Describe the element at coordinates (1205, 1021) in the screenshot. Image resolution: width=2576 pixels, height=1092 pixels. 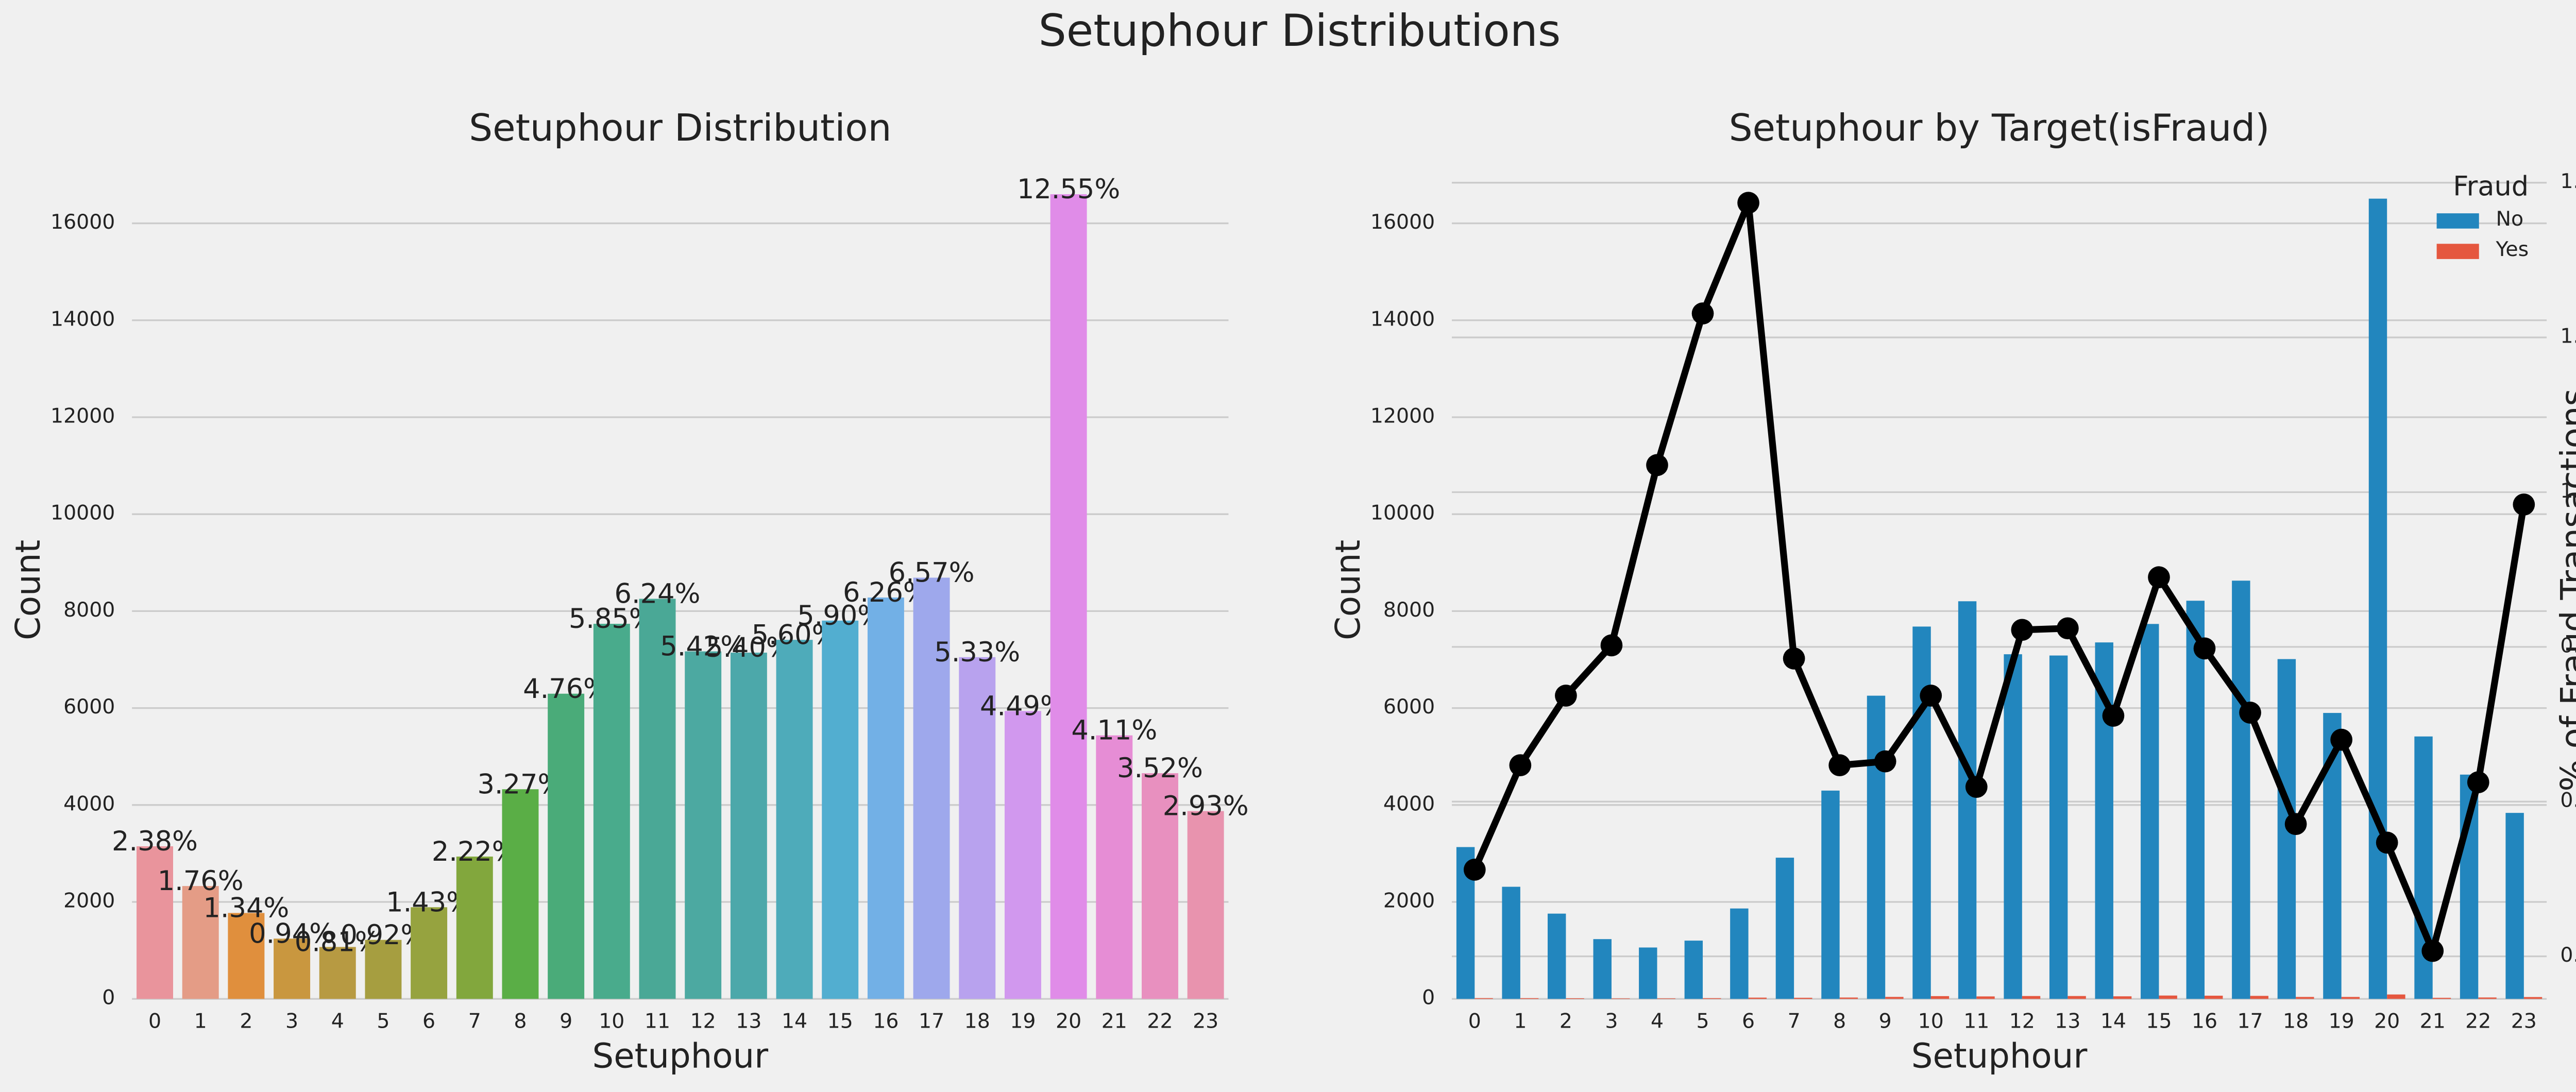
I see `x-tick-label: 23` at that location.